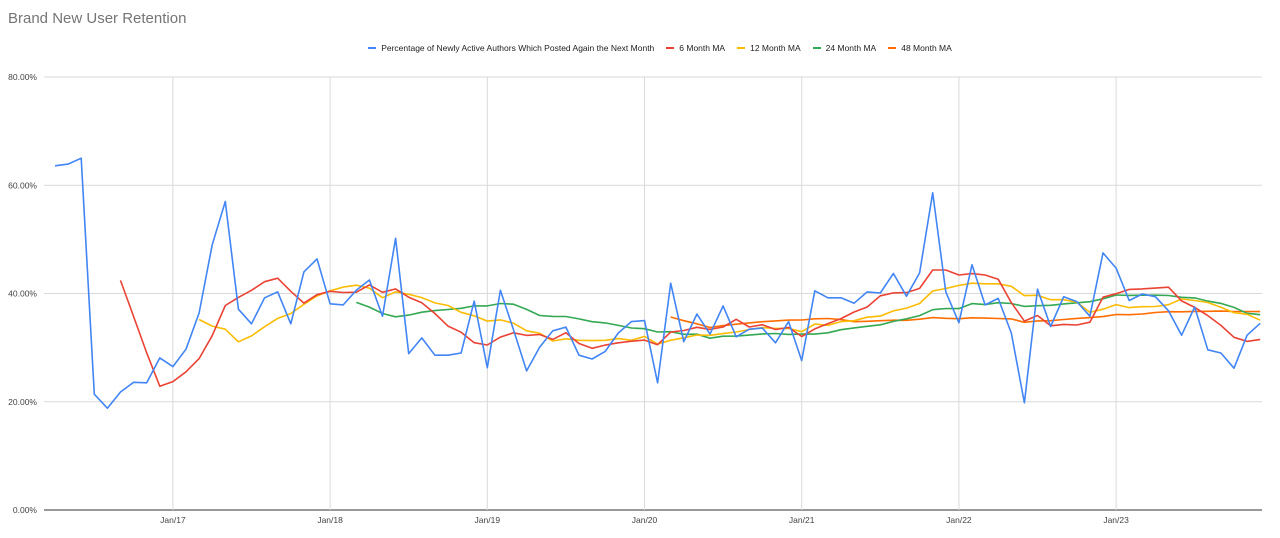 The image size is (1280, 538). I want to click on legend-label: 6 Month MA, so click(702, 48).